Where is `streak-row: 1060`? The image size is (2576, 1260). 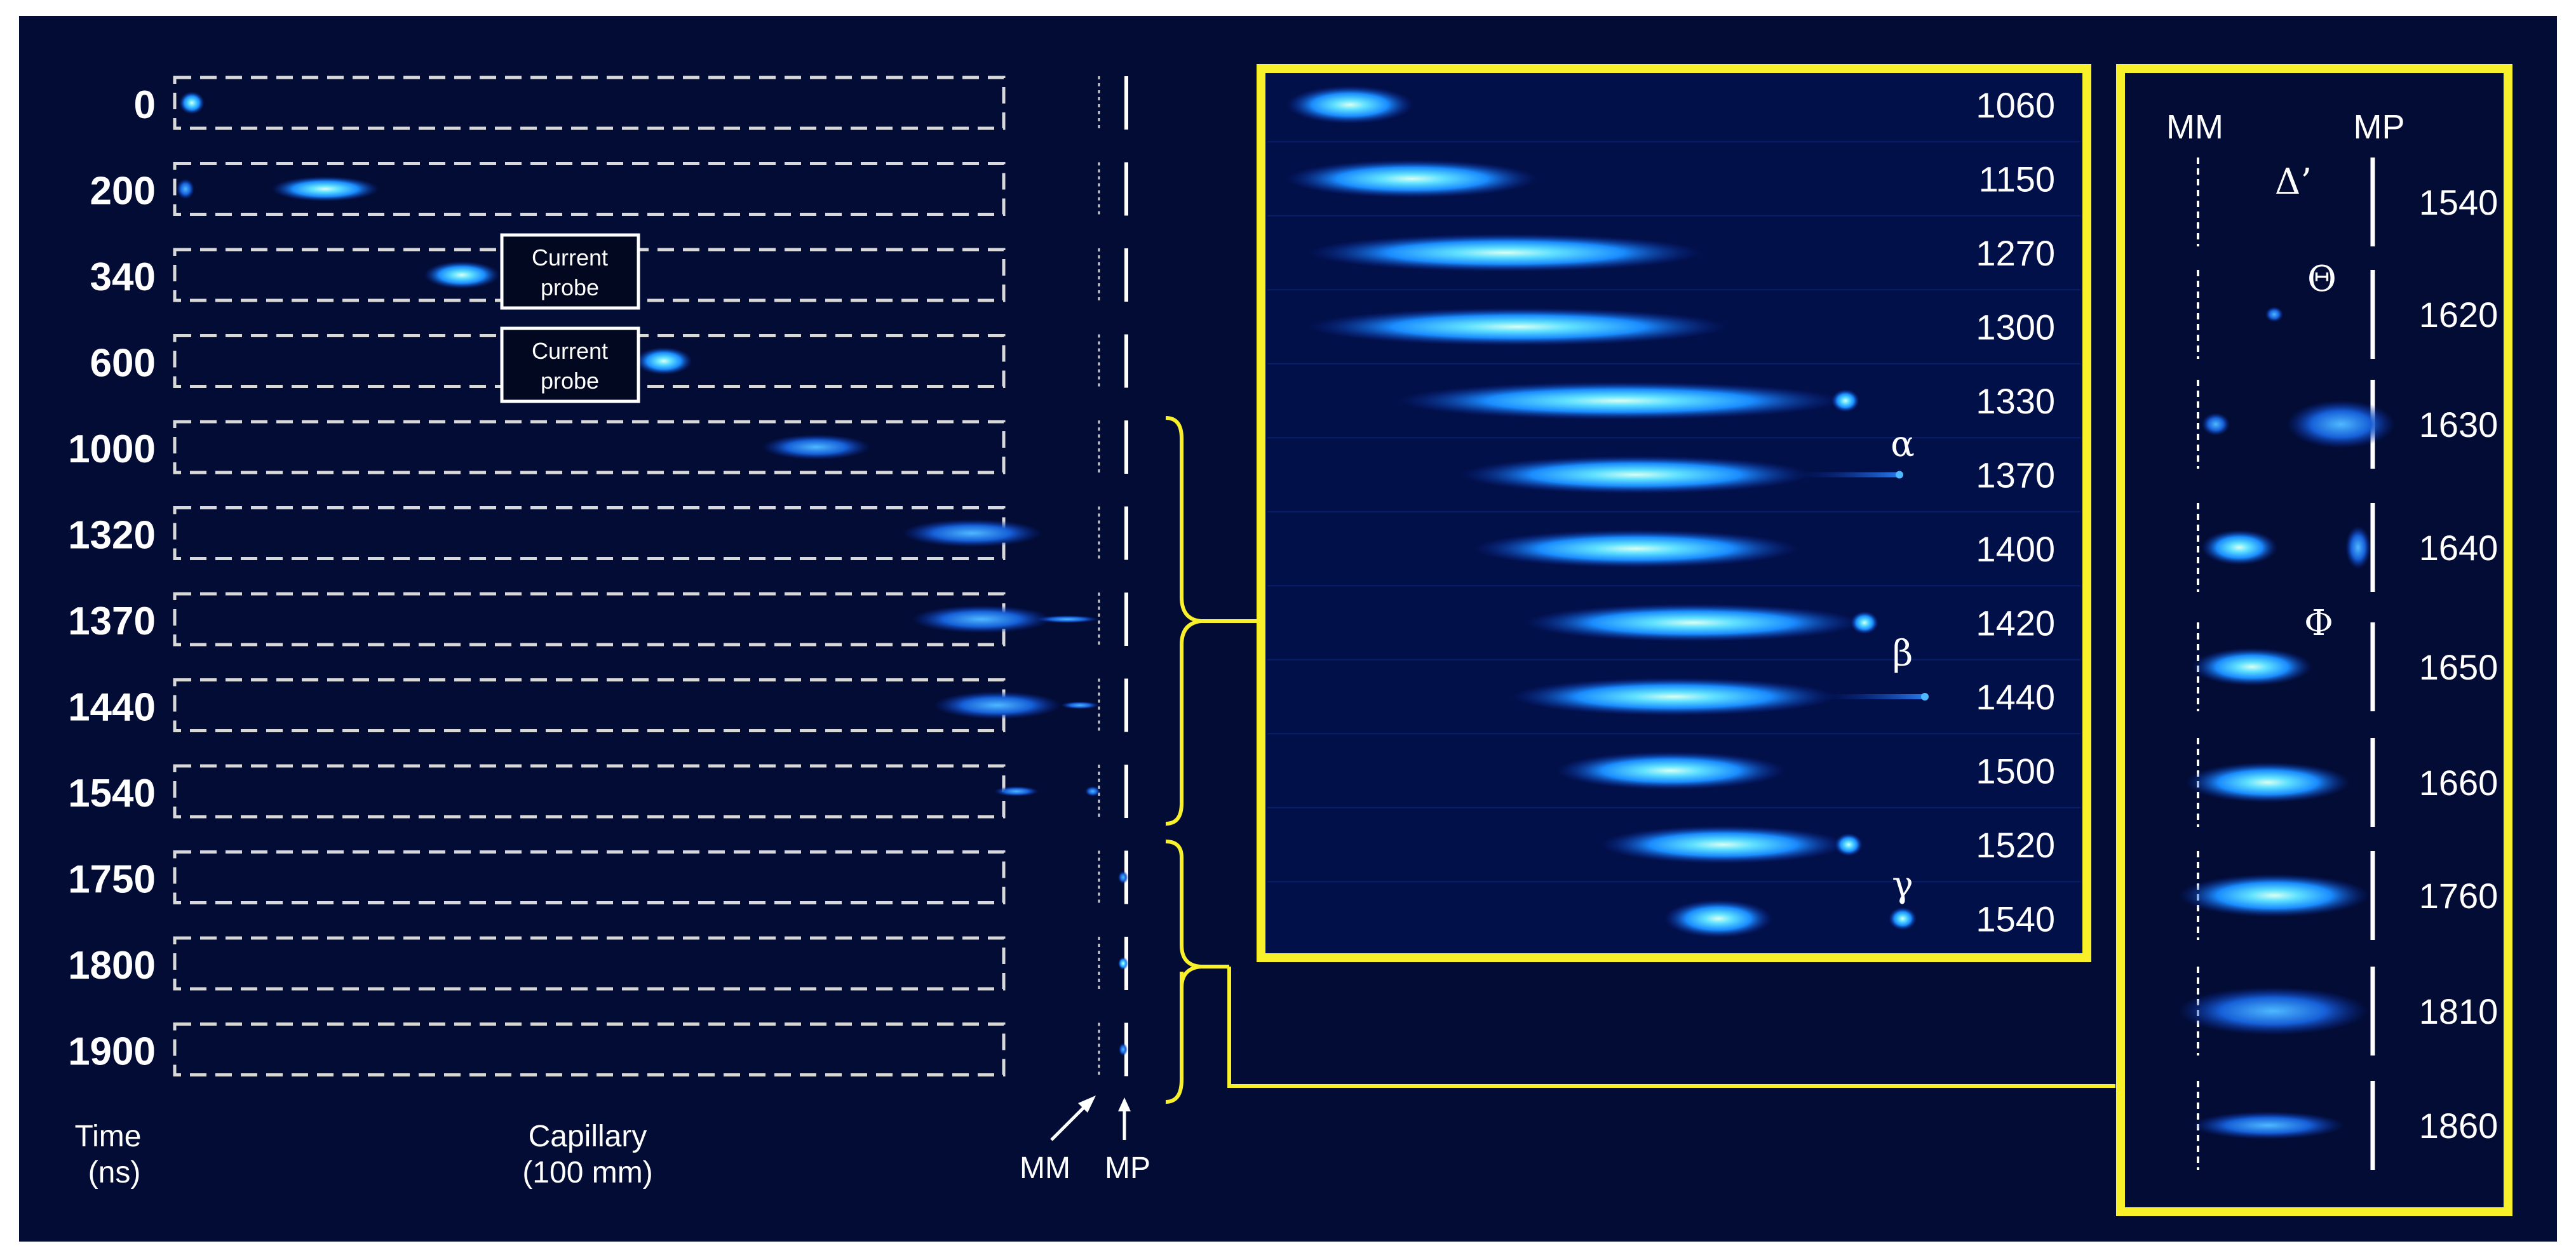
streak-row: 1060 is located at coordinates (1670, 105).